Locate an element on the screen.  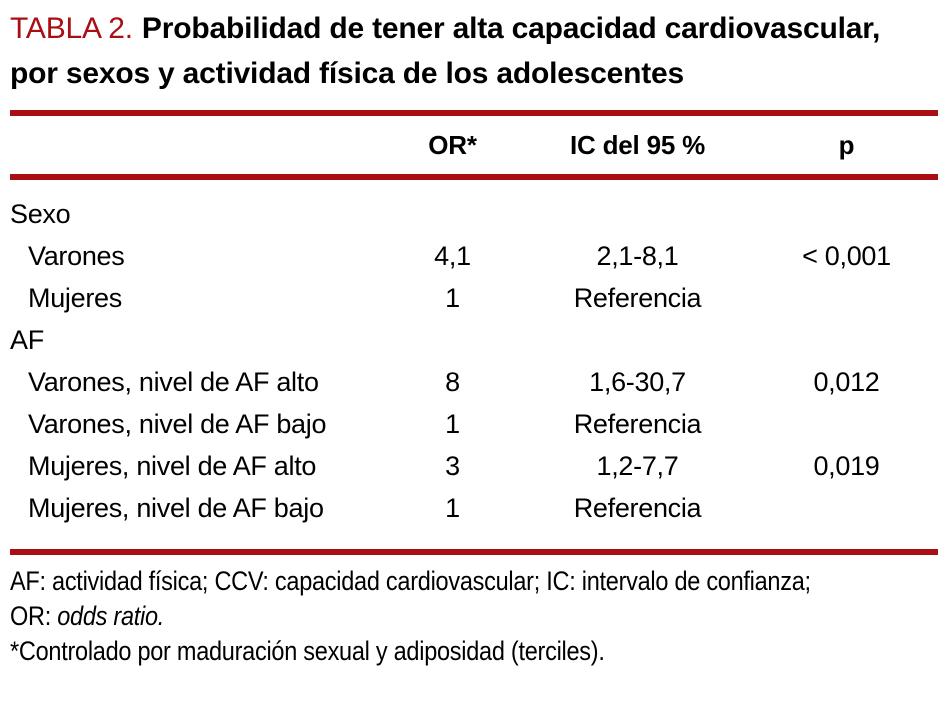
ic-value: 2,1-8,1 is located at coordinates (637, 255).